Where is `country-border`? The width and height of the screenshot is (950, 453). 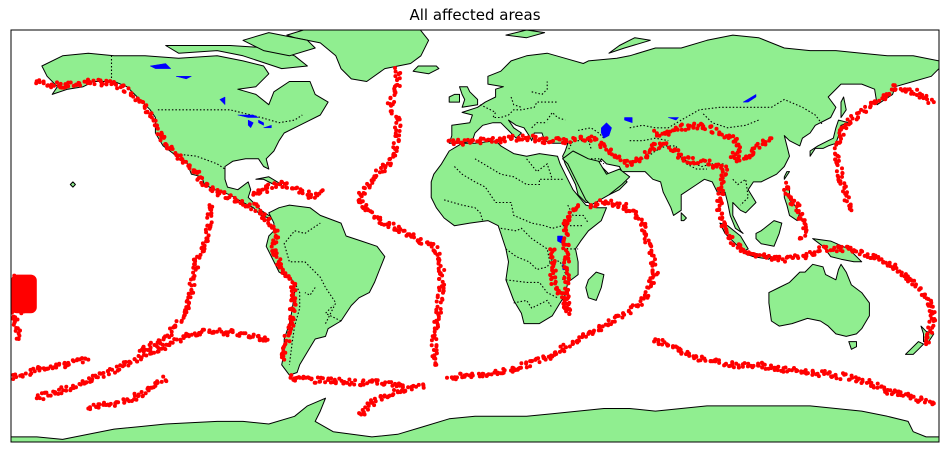
country-border is located at coordinates (230, 116).